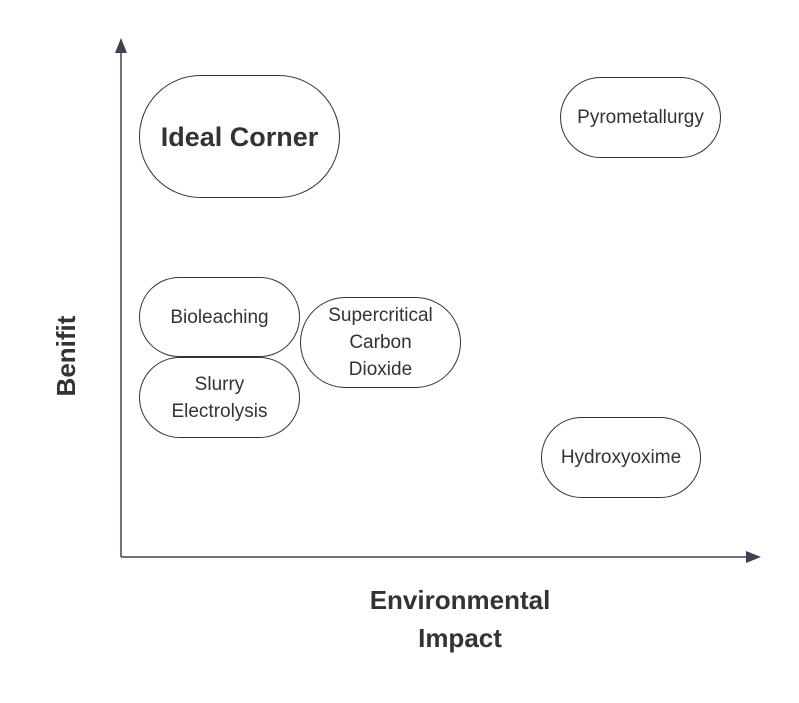  I want to click on supercritical-carbon-dioxide-node: Supercritical Carbon Dioxide, so click(380, 342).